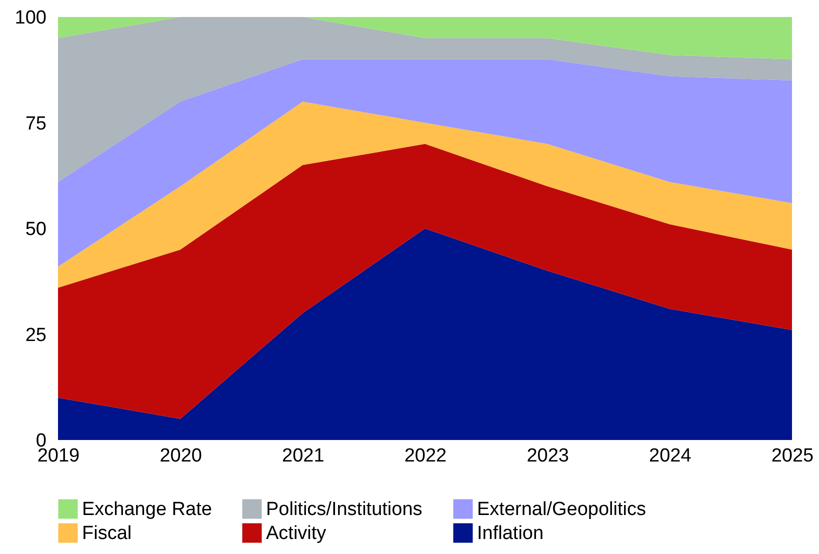  Describe the element at coordinates (147, 509) in the screenshot. I see `legend-label: Exchange Rate` at that location.